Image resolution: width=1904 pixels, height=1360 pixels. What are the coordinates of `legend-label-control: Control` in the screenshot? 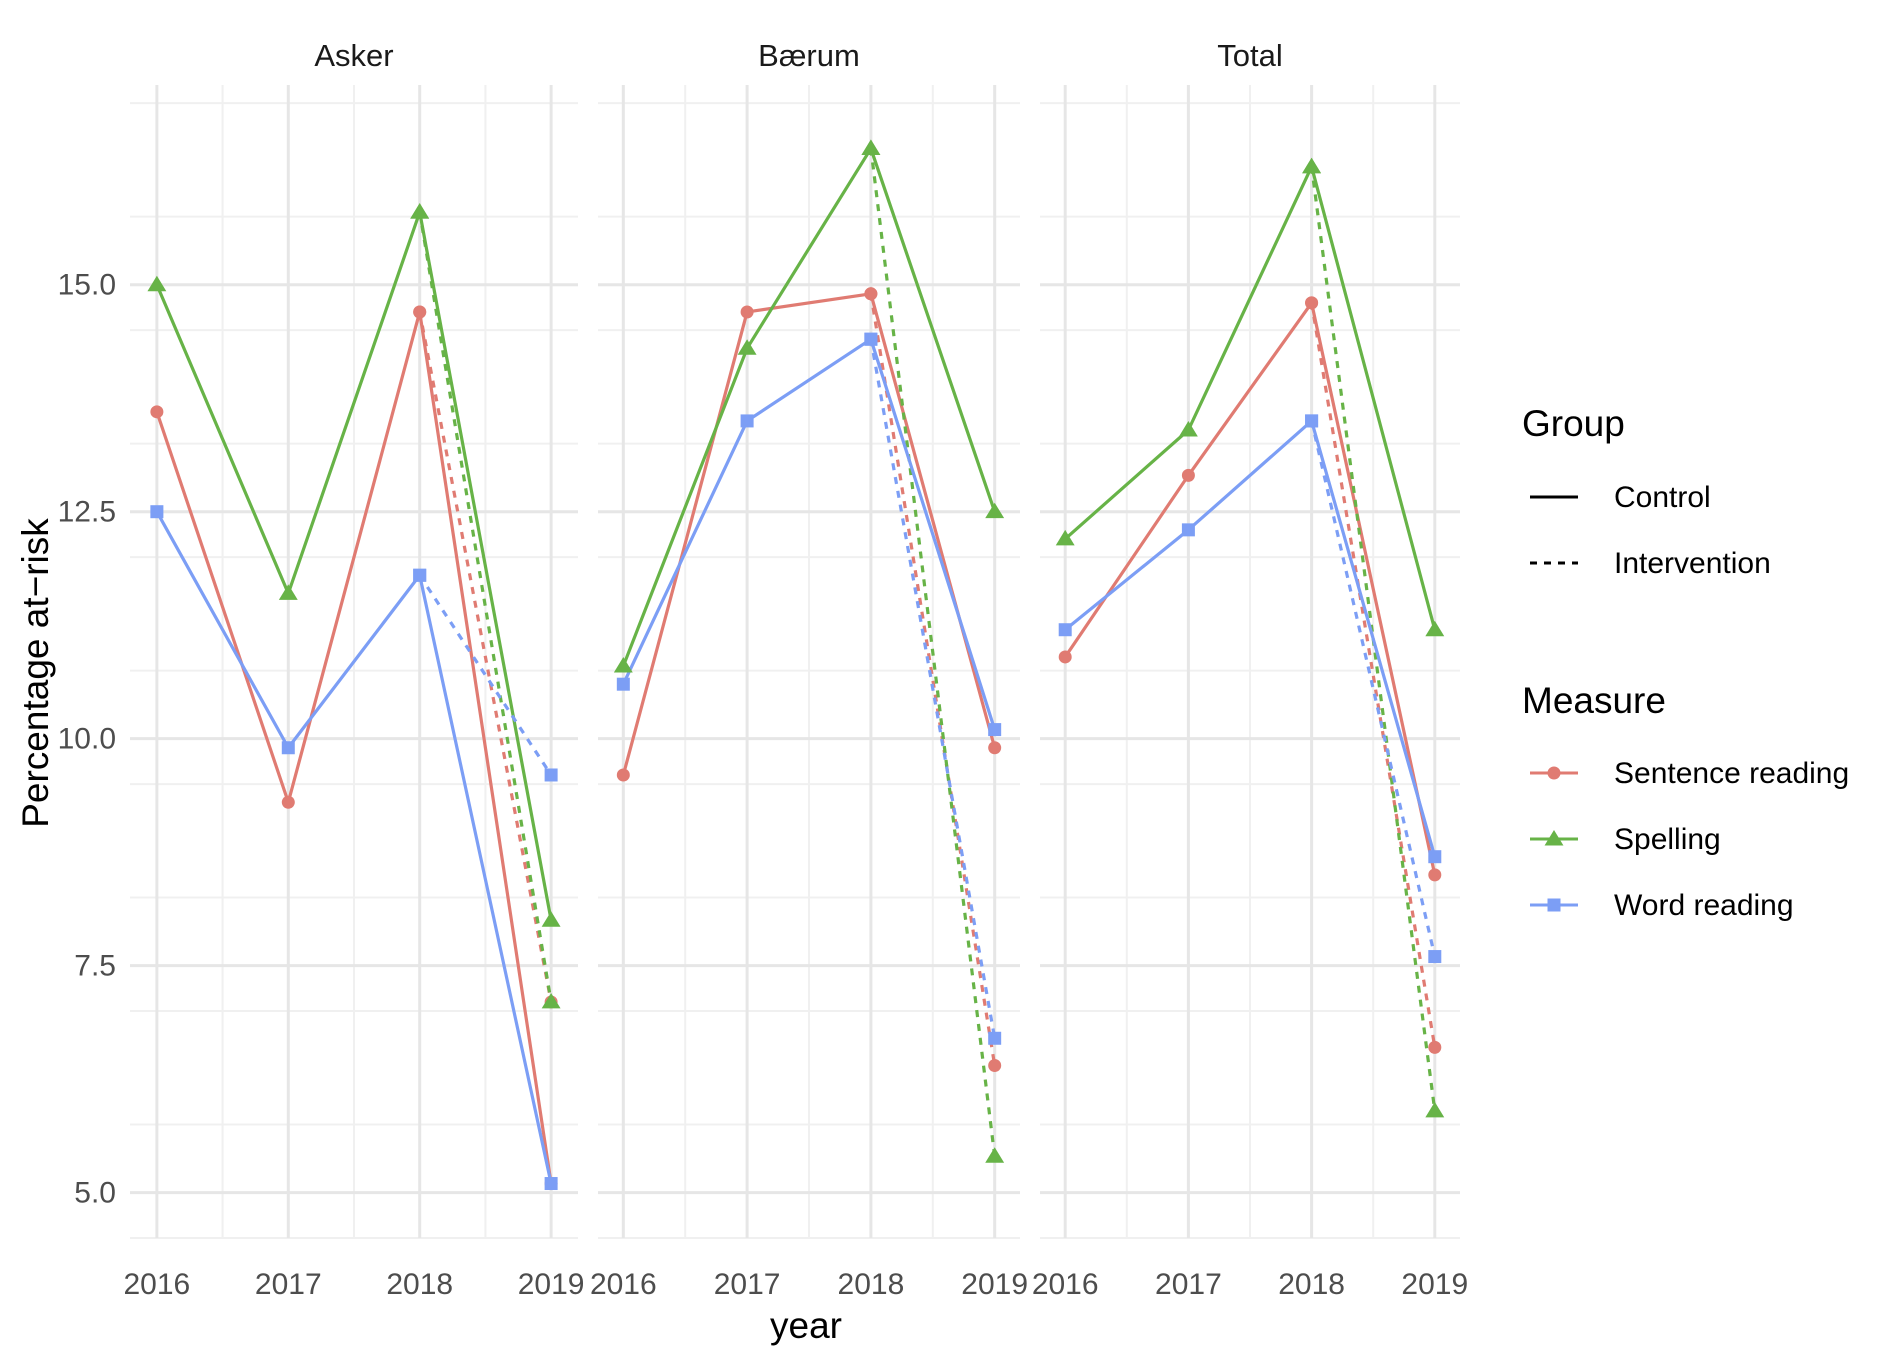 It's located at (1662, 497).